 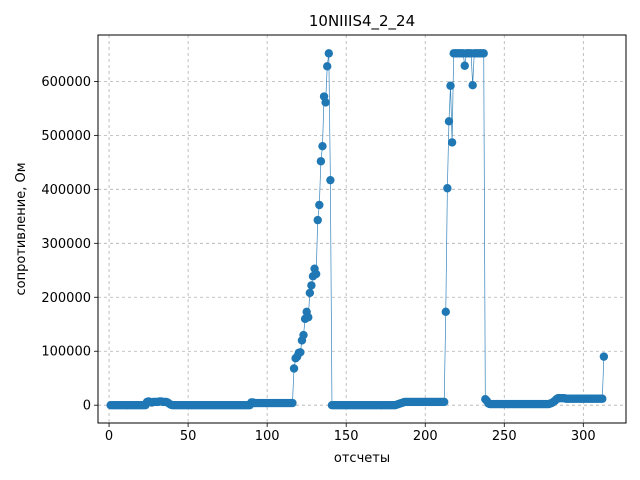 I want to click on x-tick-label: 300, so click(x=583, y=436).